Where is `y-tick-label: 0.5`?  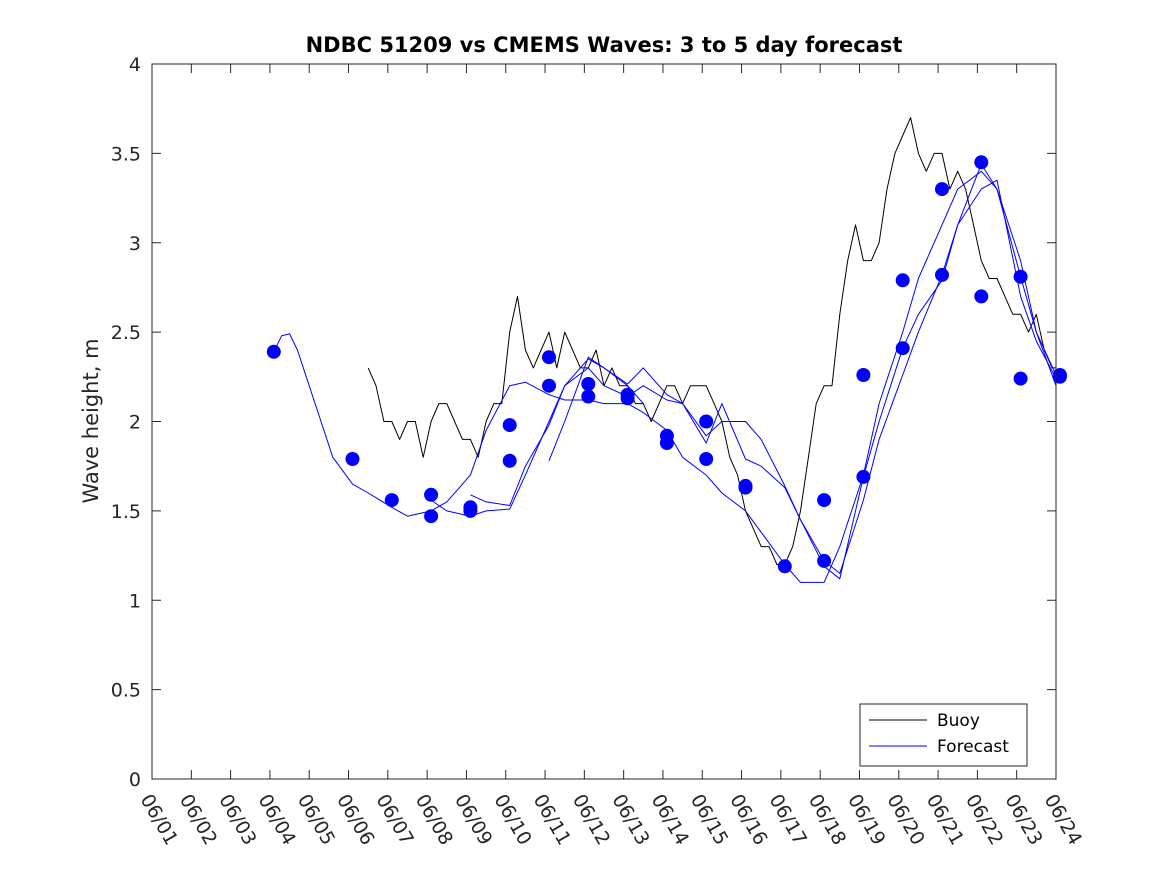
y-tick-label: 0.5 is located at coordinates (126, 691).